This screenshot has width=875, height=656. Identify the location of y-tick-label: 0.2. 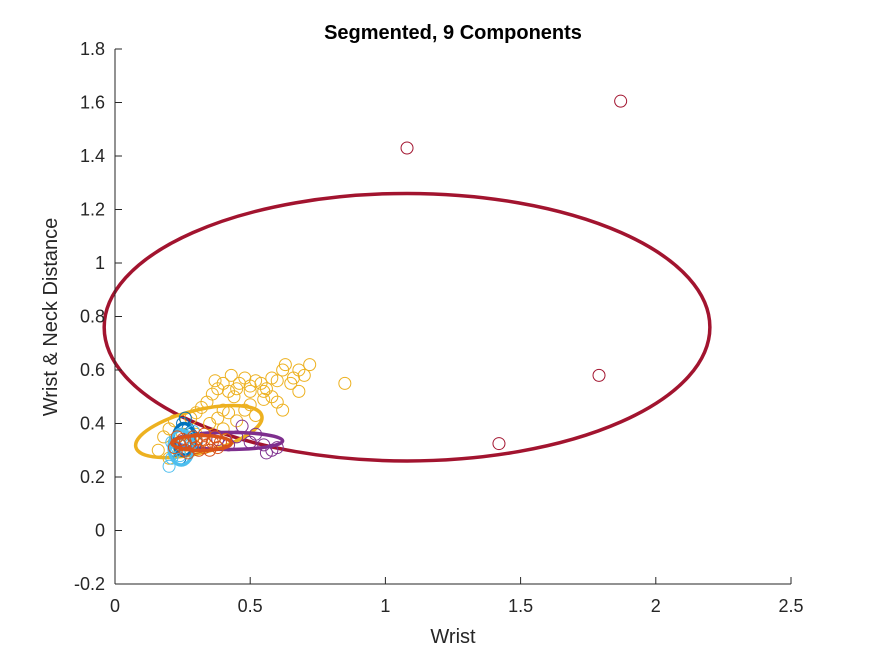
(92, 477).